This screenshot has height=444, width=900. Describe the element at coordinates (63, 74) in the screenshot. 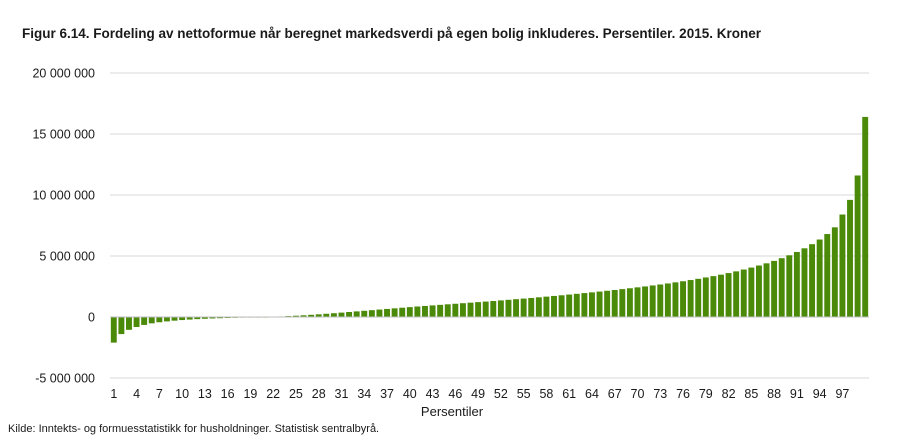

I see `y-tick-label: 20 000 000` at that location.